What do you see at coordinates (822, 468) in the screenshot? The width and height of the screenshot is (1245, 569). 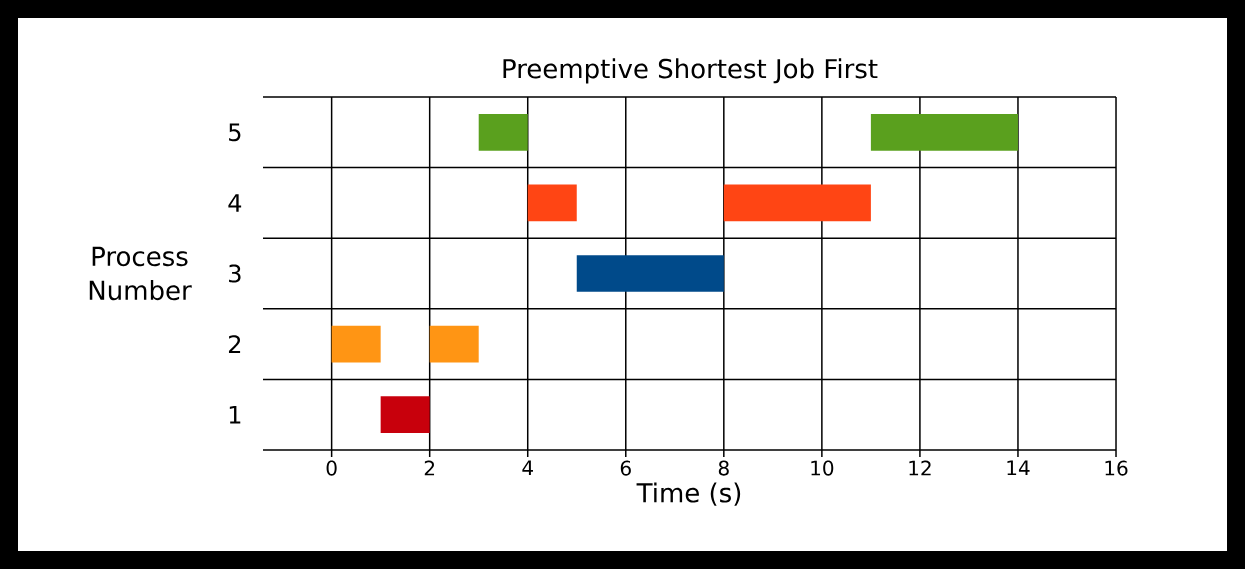 I see `x-tick-label: 10` at bounding box center [822, 468].